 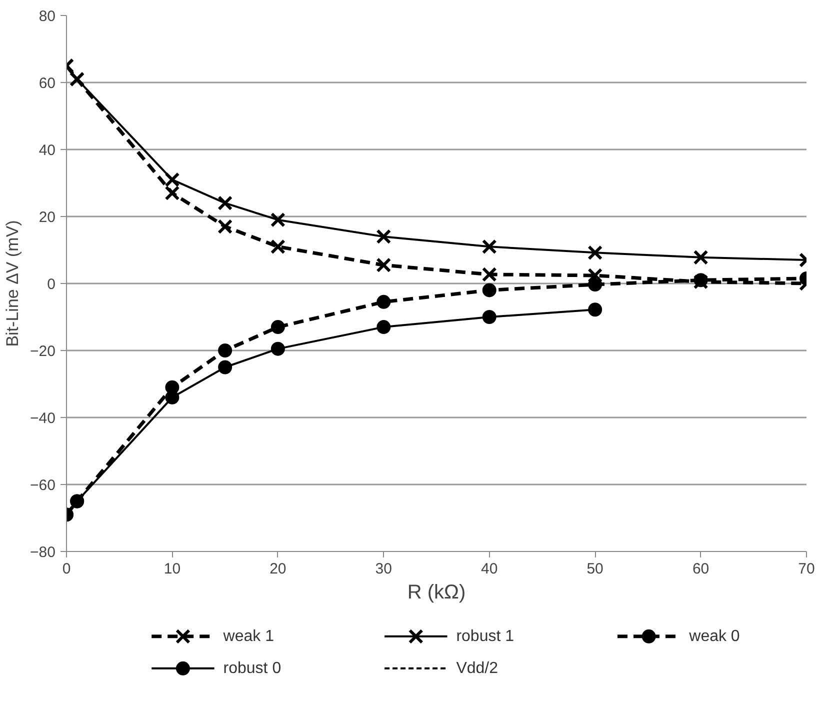 I want to click on y-tick-label: 20, so click(x=47, y=217).